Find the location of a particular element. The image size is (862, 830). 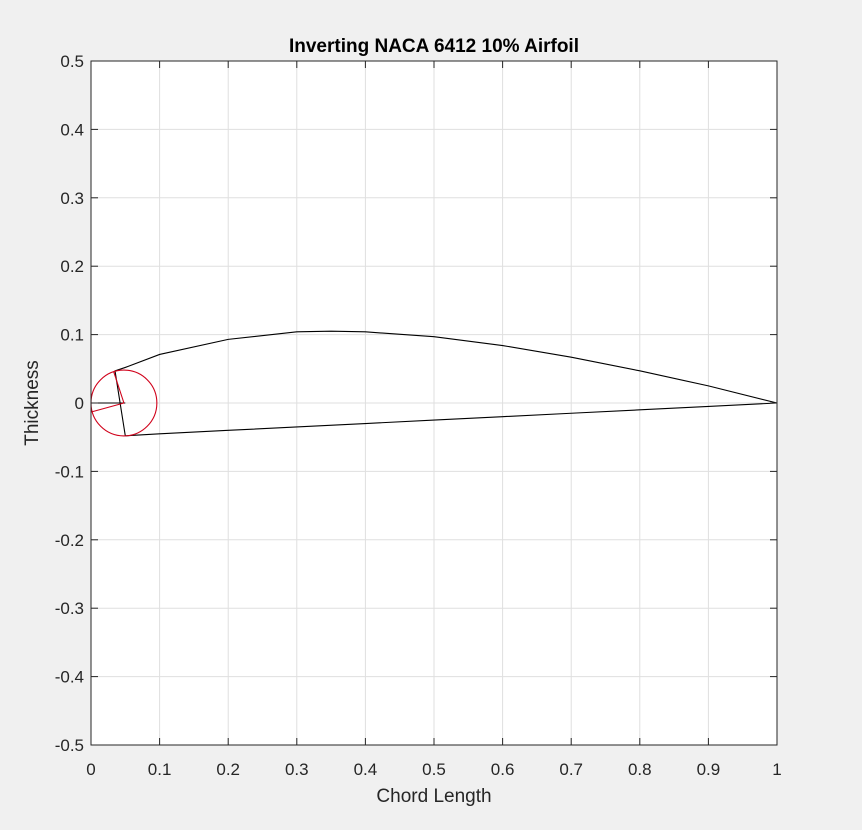

y-tick-label: -0.3 is located at coordinates (69, 608).